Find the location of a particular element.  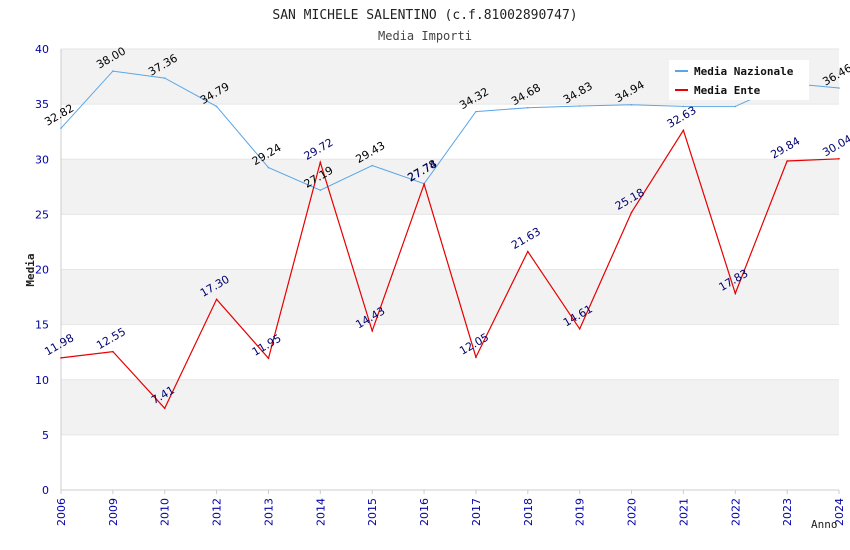

x-tick-label: 2021 is located at coordinates (683, 512).